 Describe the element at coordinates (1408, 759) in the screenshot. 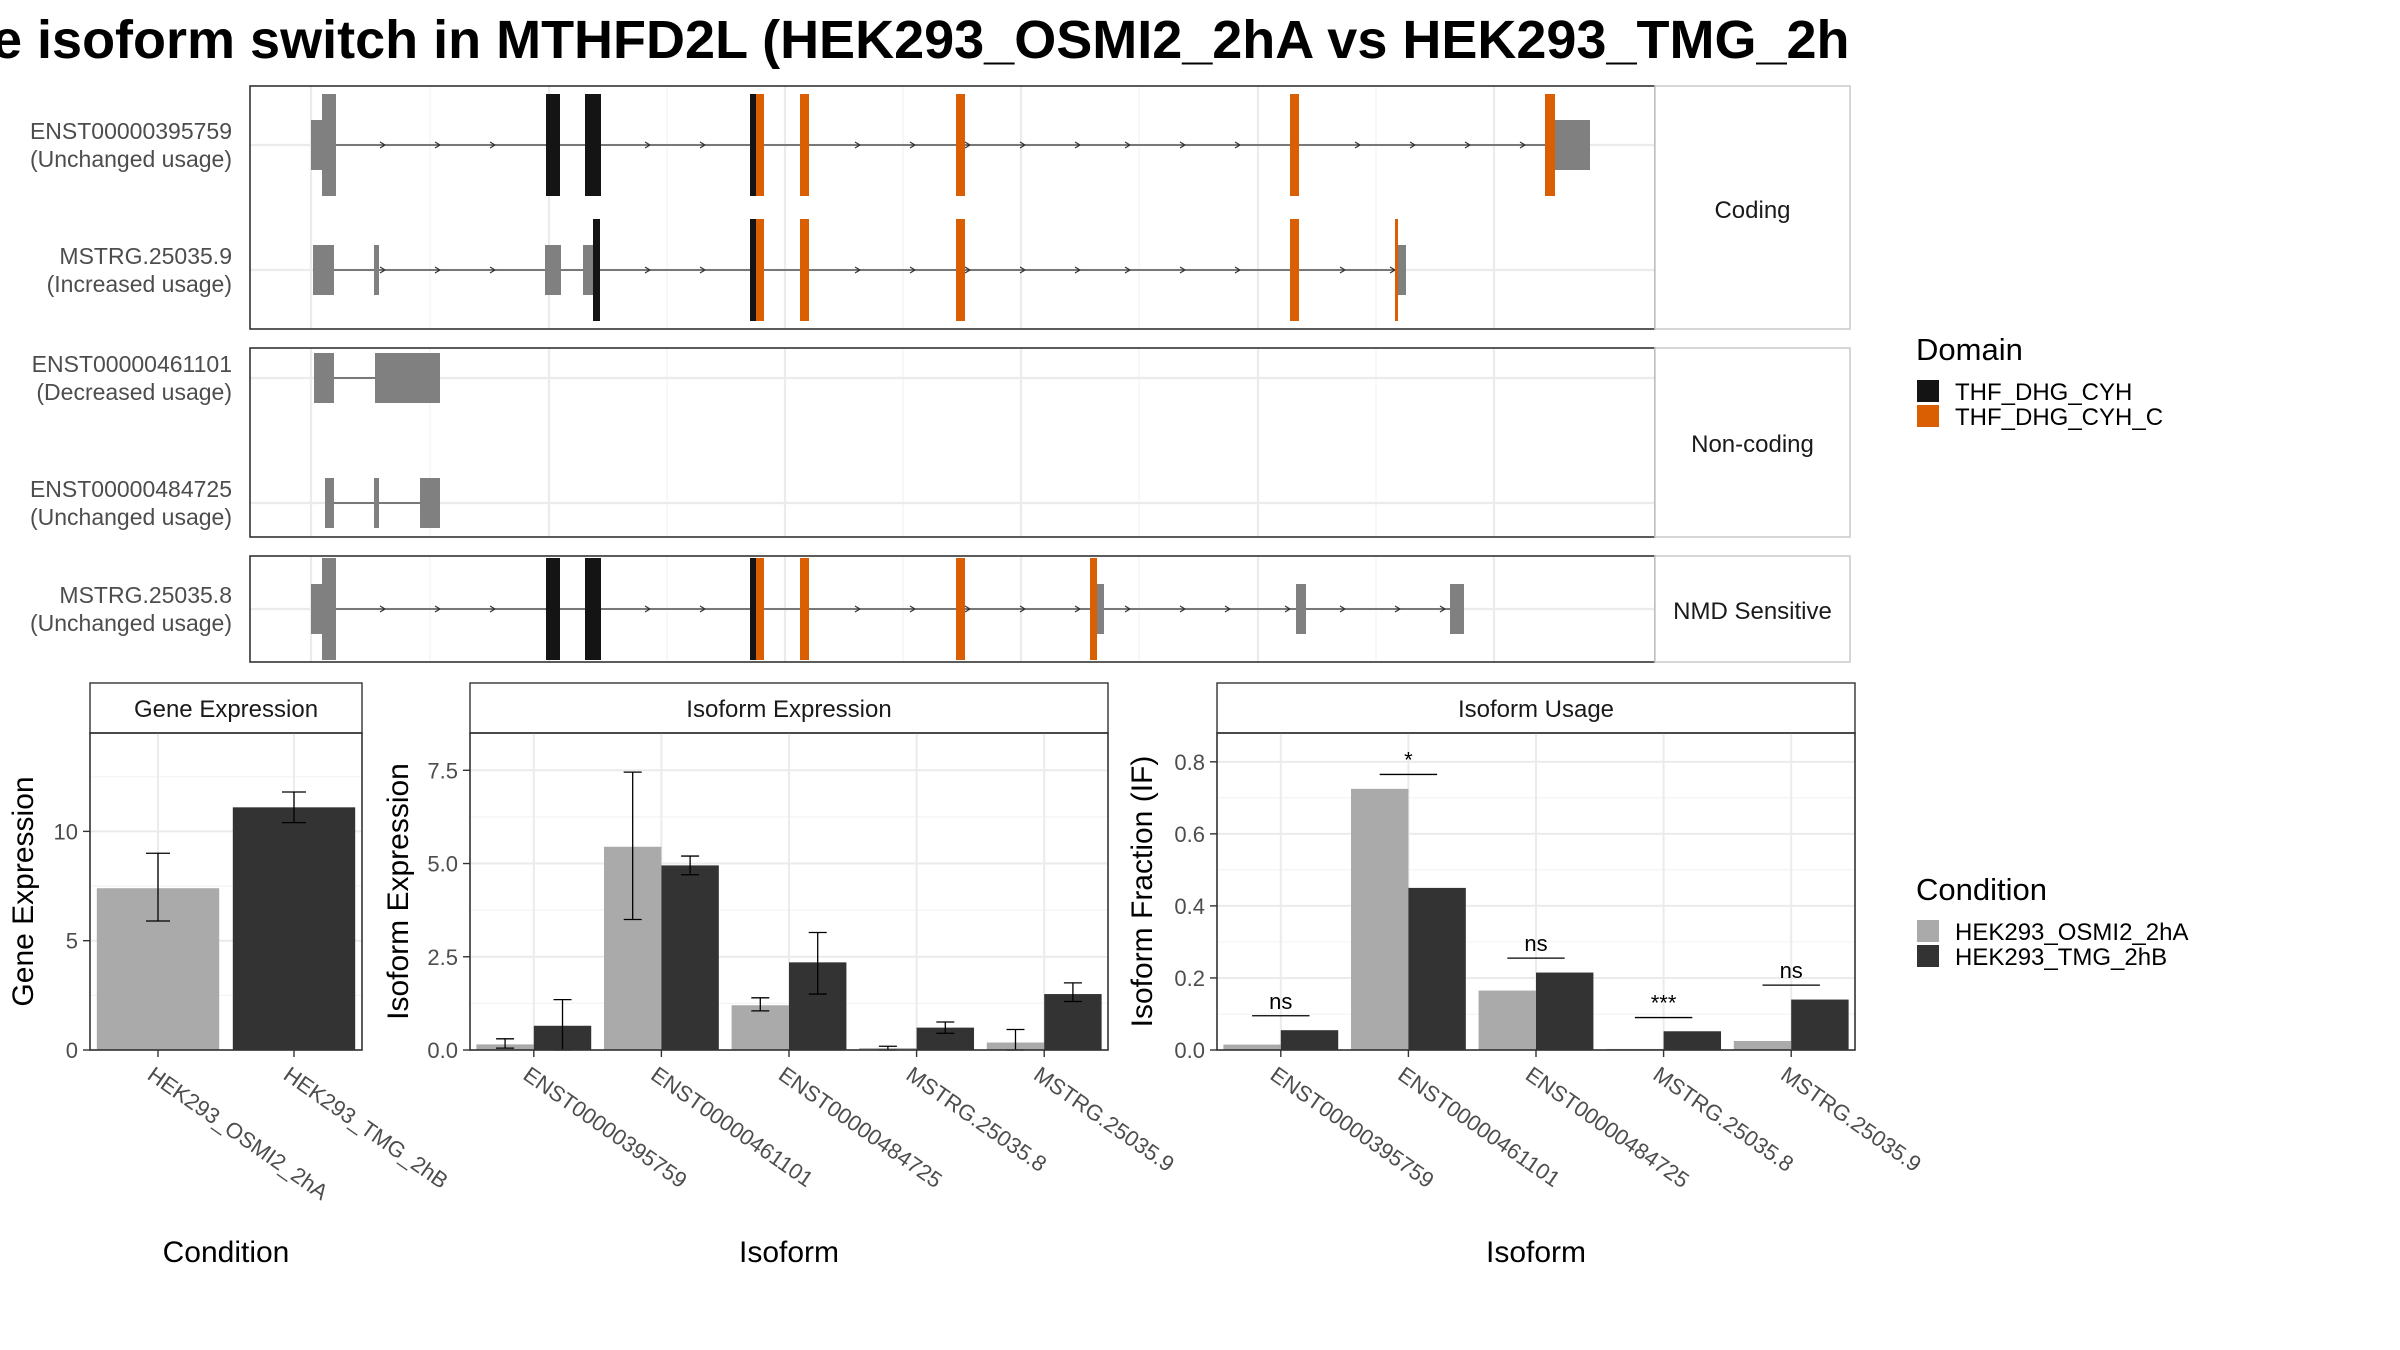

I see `significance-label: *` at that location.